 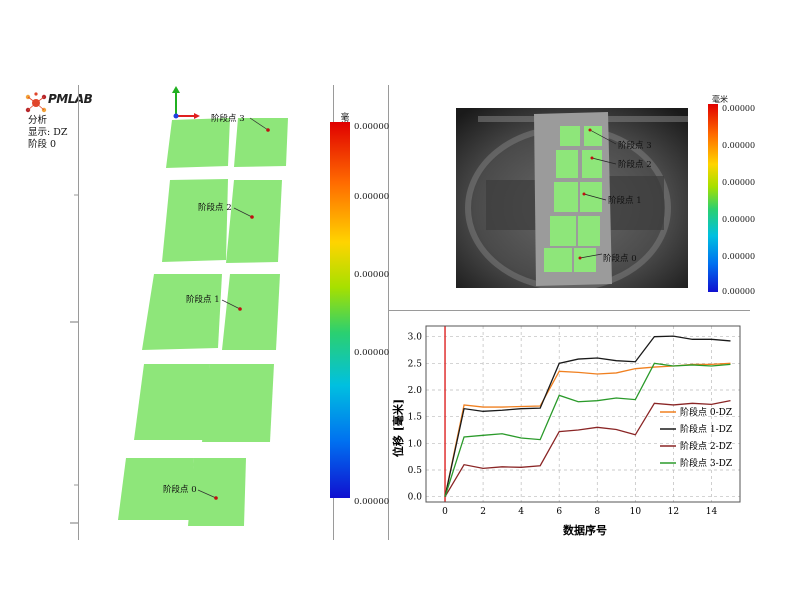 I want to click on camera-image, so click(x=572, y=198).